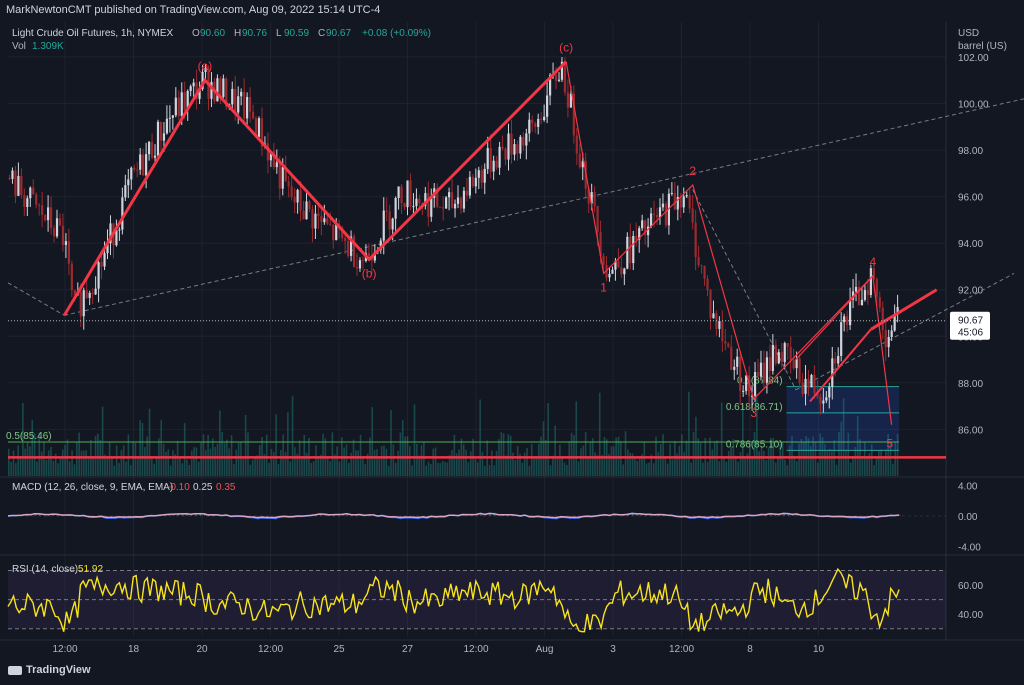 The width and height of the screenshot is (1024, 685). Describe the element at coordinates (178, 487) in the screenshot. I see `macd-value: -0.10` at that location.